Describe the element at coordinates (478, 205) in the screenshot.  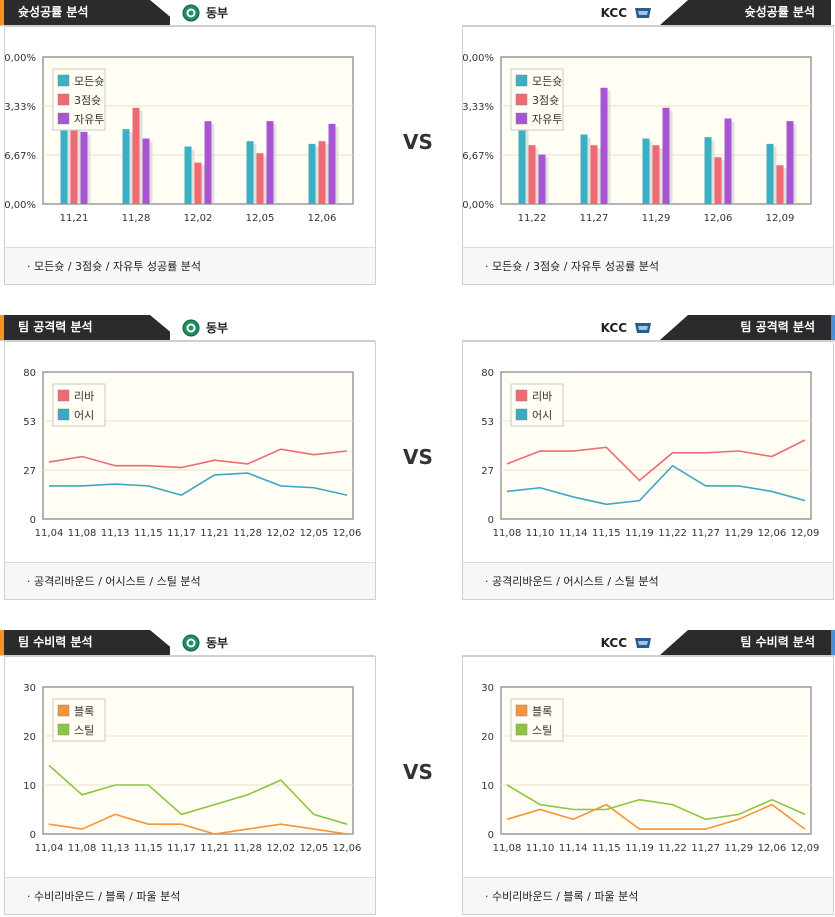
I see `y-tick-label: 0,00%` at that location.